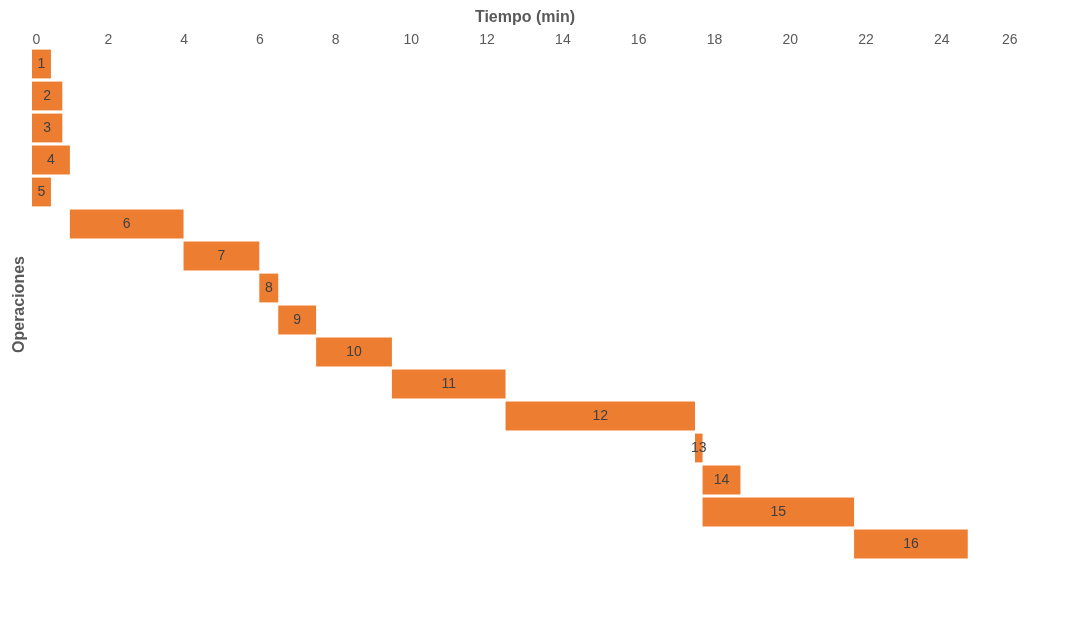 The image size is (1067, 618). I want to click on x-tick-label: 18, so click(714, 38).